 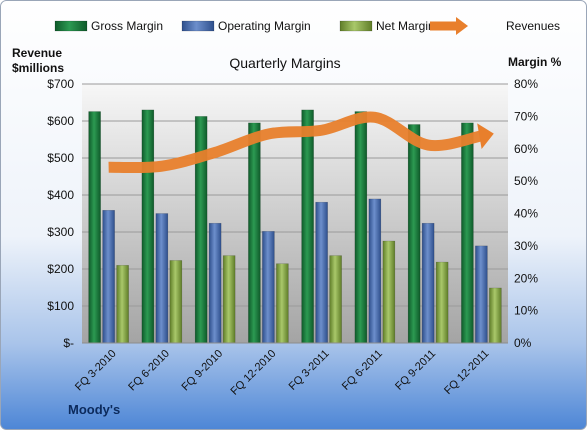 What do you see at coordinates (535, 62) in the screenshot?
I see `right-axis-label: Margin %` at bounding box center [535, 62].